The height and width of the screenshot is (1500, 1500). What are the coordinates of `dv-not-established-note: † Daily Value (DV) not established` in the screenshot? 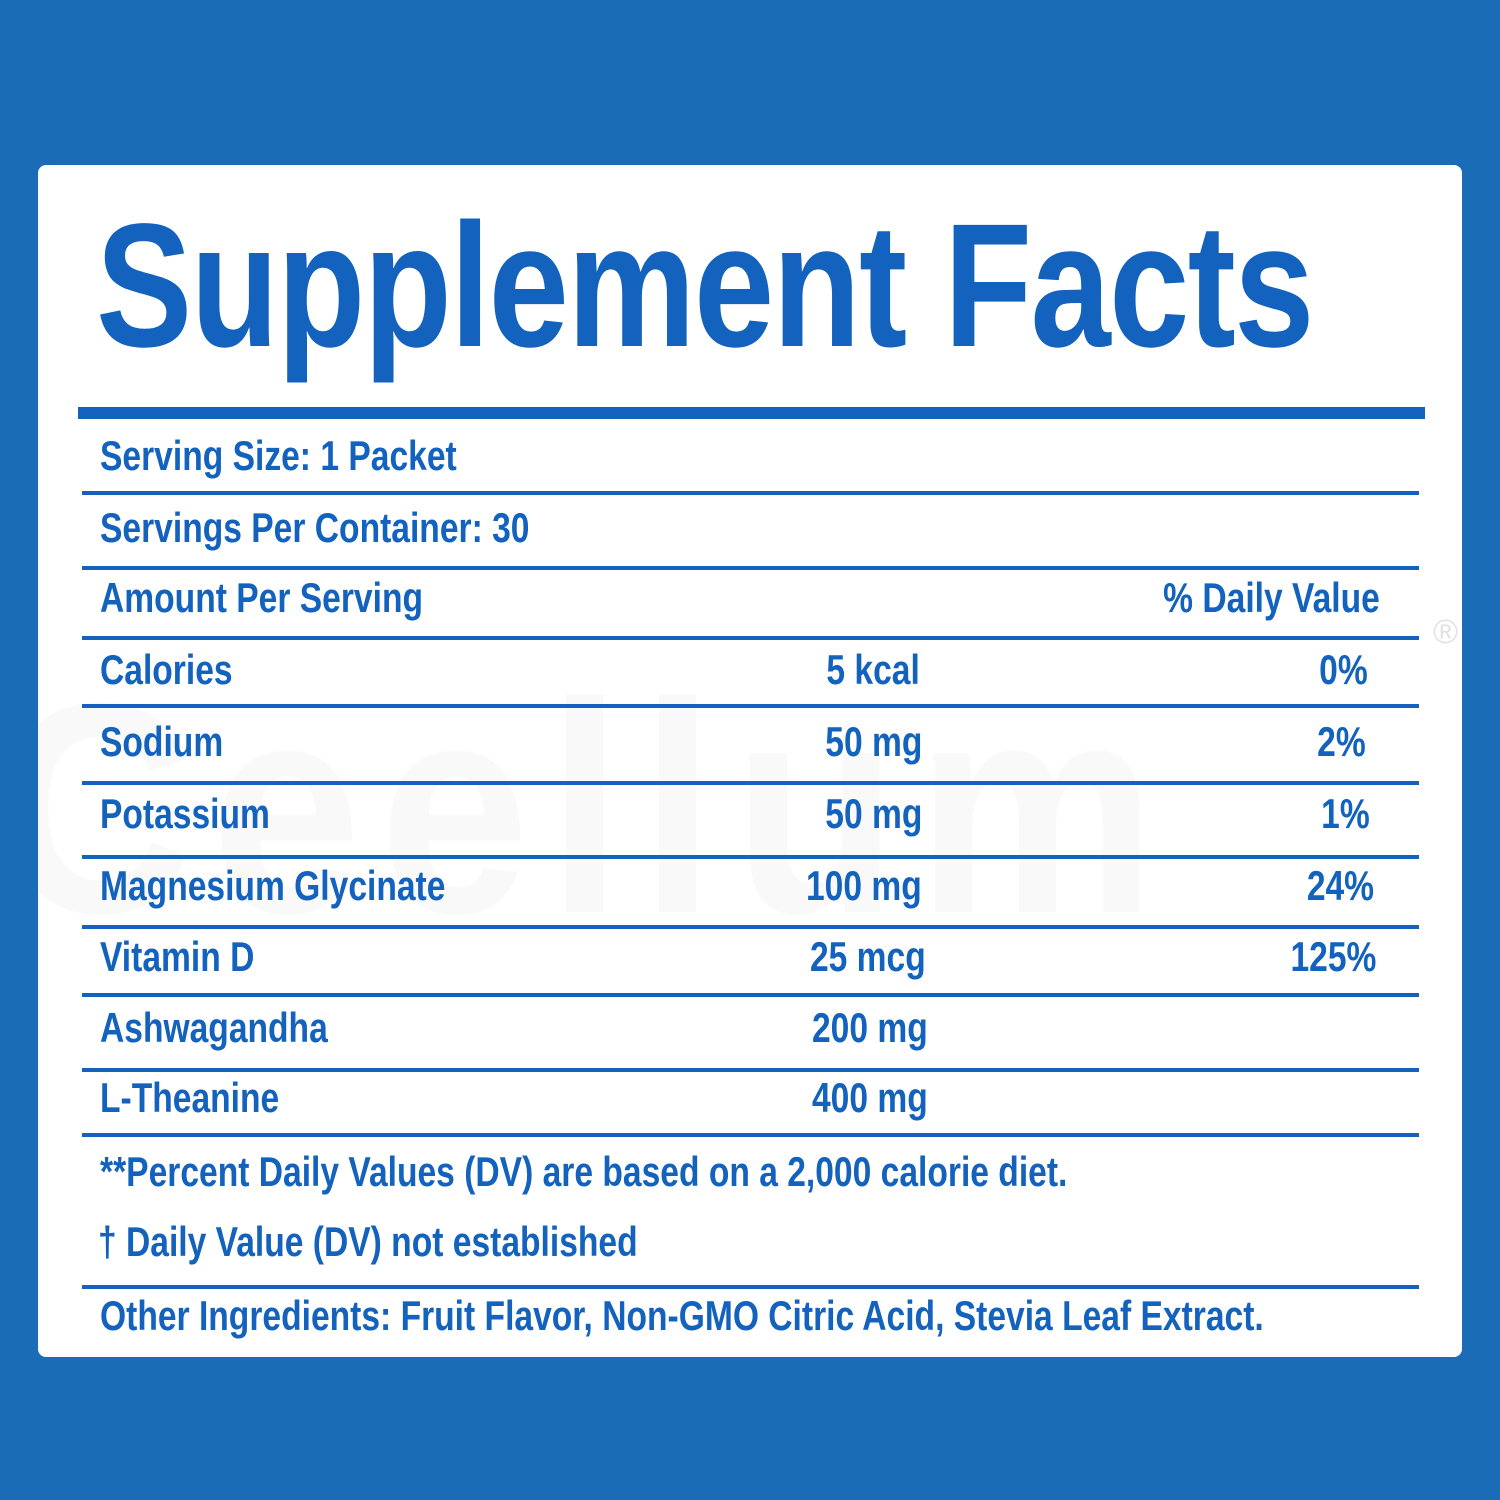 It's located at (368, 1241).